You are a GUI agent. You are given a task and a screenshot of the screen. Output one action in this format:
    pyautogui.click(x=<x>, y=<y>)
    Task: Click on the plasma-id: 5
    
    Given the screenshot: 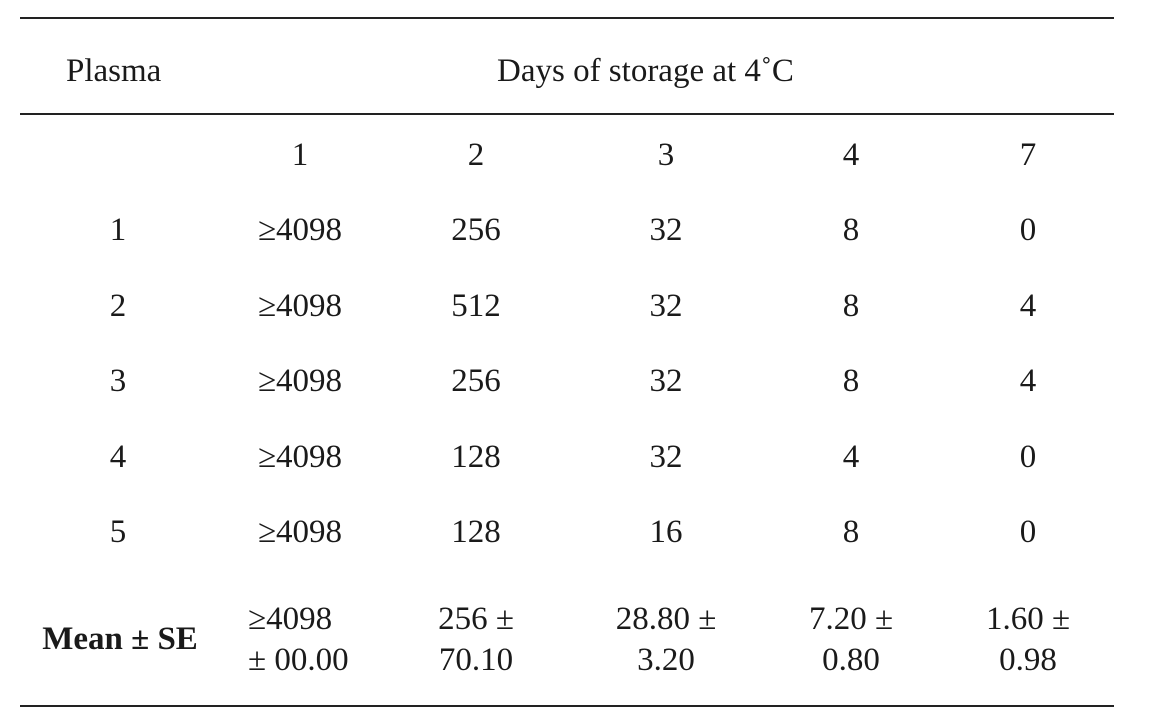 What is the action you would take?
    pyautogui.click(x=118, y=532)
    